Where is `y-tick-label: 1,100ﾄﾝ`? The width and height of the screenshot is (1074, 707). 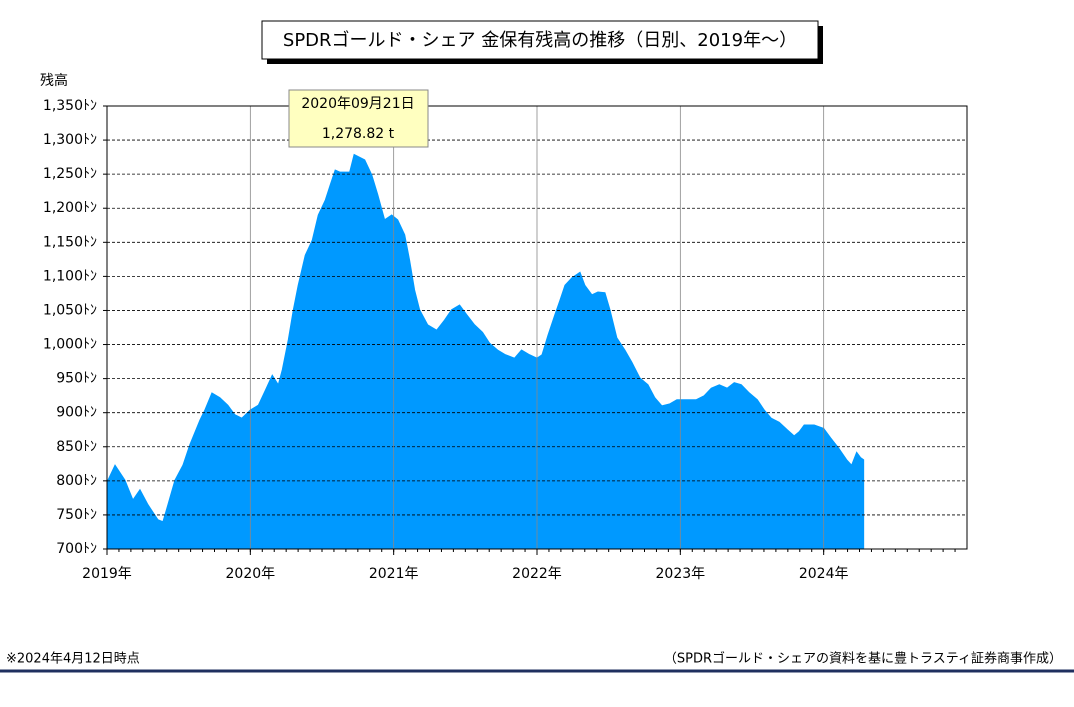
y-tick-label: 1,100ﾄﾝ is located at coordinates (70, 276).